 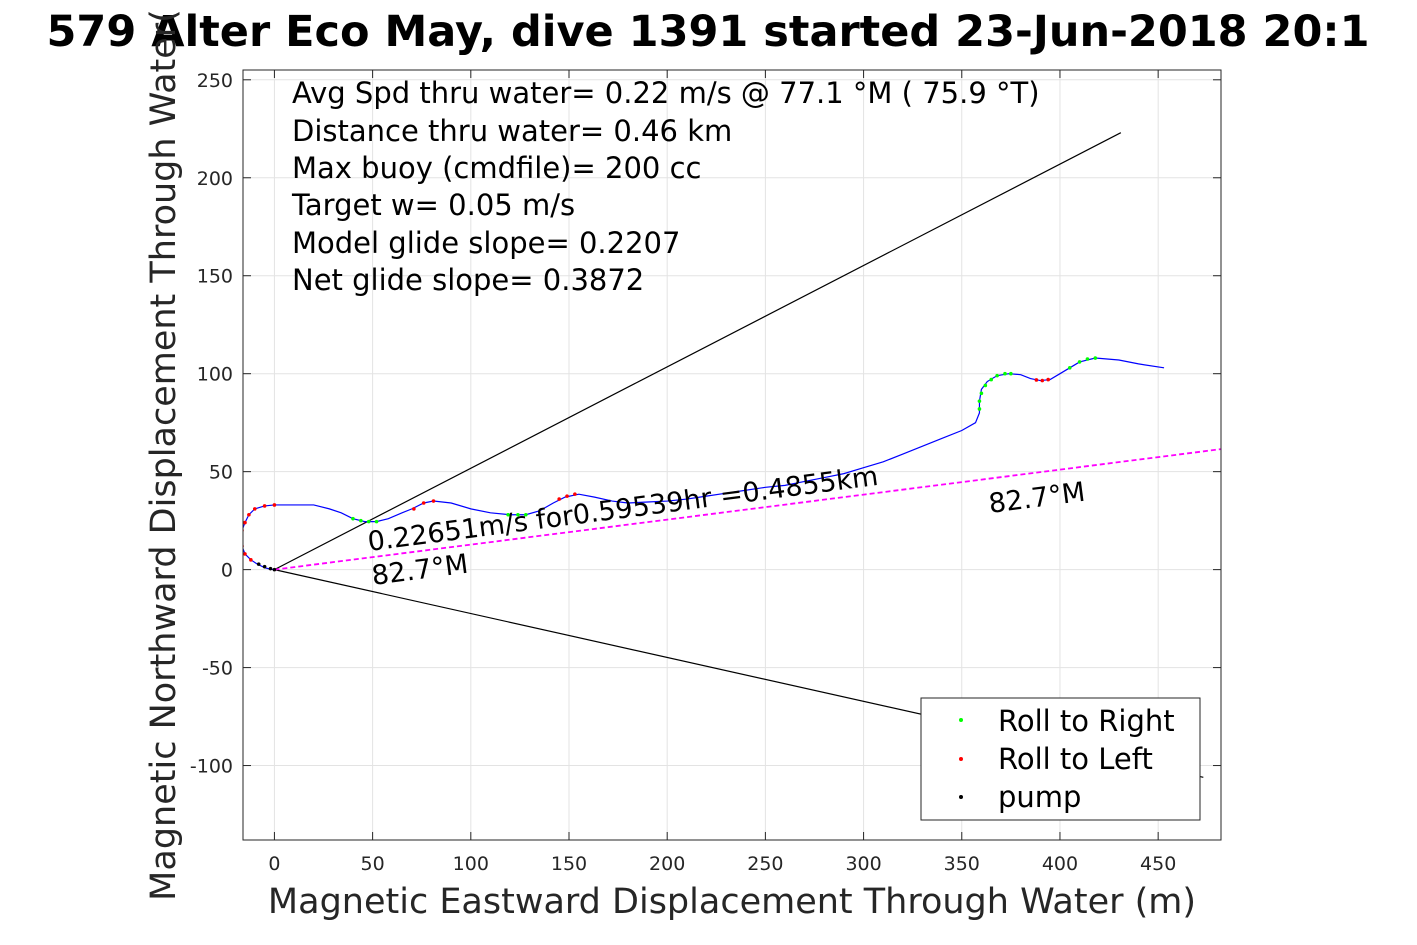 I want to click on y-tick-label: 200, so click(x=215, y=179).